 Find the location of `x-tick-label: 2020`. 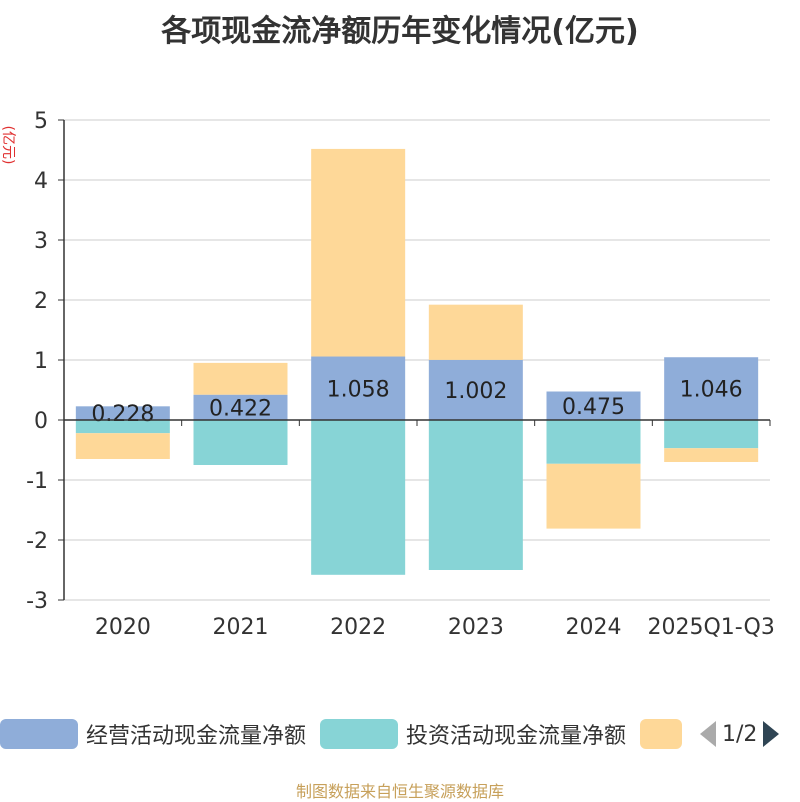

x-tick-label: 2020 is located at coordinates (123, 627).